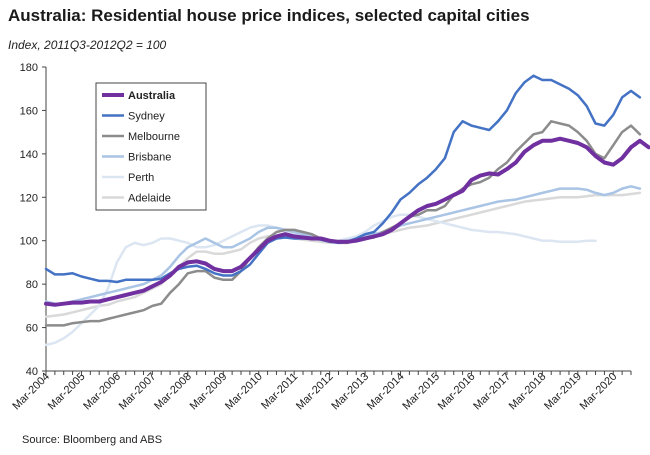 Image resolution: width=650 pixels, height=455 pixels. I want to click on x-tick-label: Mar-2017, so click(492, 392).